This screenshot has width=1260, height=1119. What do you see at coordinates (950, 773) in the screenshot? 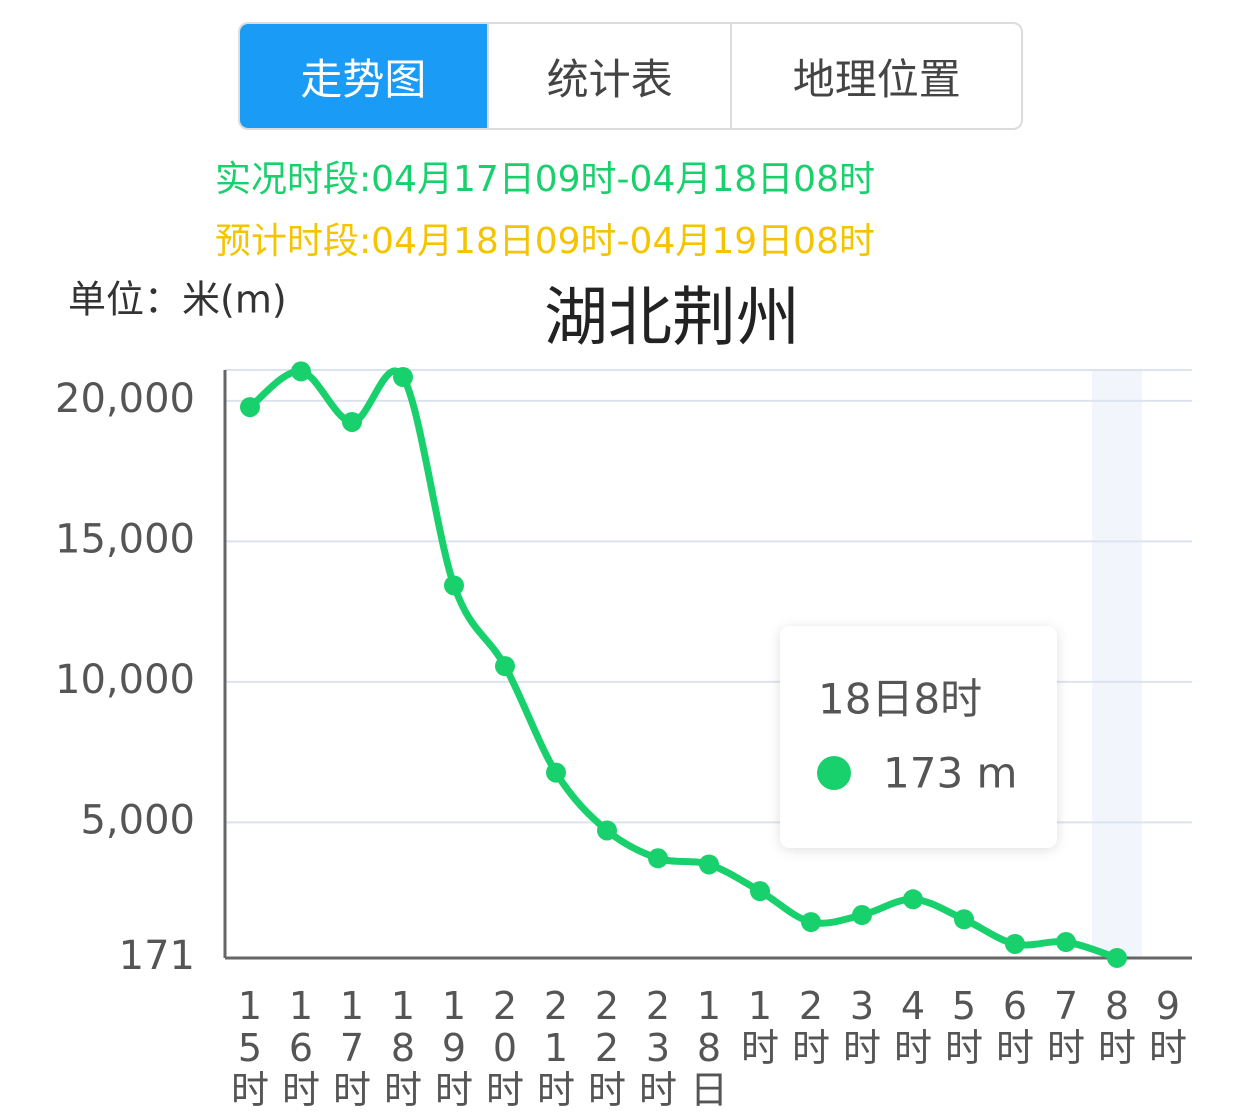
I see `tooltip-value: 173 m` at bounding box center [950, 773].